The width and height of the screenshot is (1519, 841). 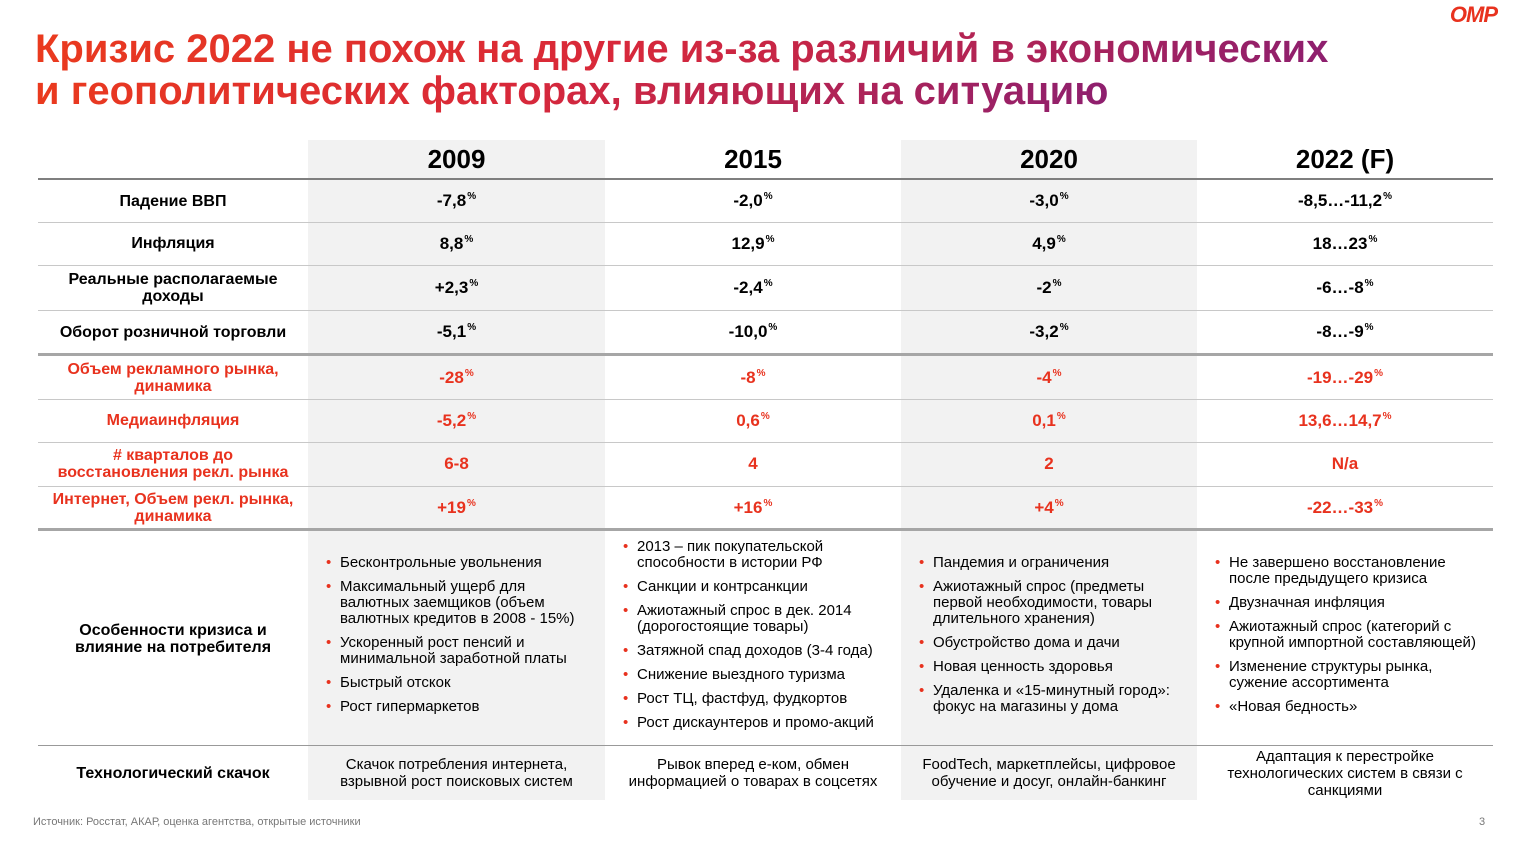 I want to click on column-header: 2020, so click(x=1049, y=158).